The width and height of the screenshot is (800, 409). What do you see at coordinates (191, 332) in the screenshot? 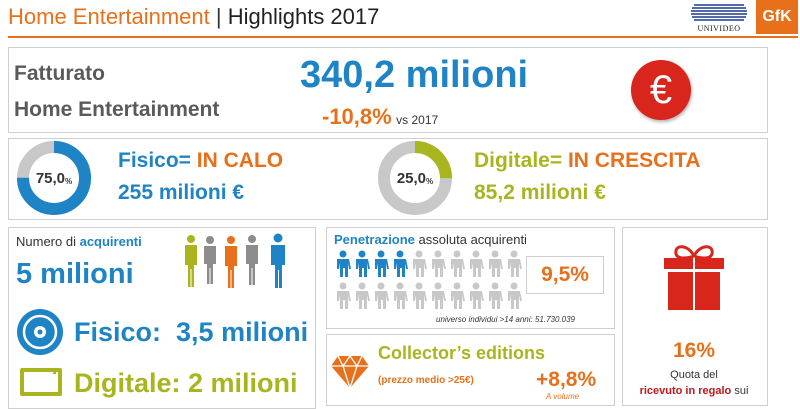
I see `buyers-physical: Fisico: 3,5 milioni` at bounding box center [191, 332].